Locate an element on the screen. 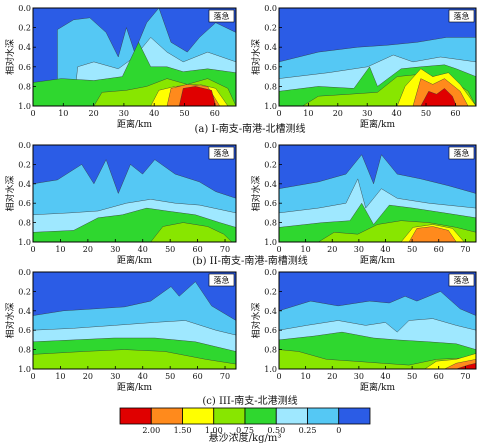 The width and height of the screenshot is (491, 448). colorbar-label: 0.25 is located at coordinates (308, 430).